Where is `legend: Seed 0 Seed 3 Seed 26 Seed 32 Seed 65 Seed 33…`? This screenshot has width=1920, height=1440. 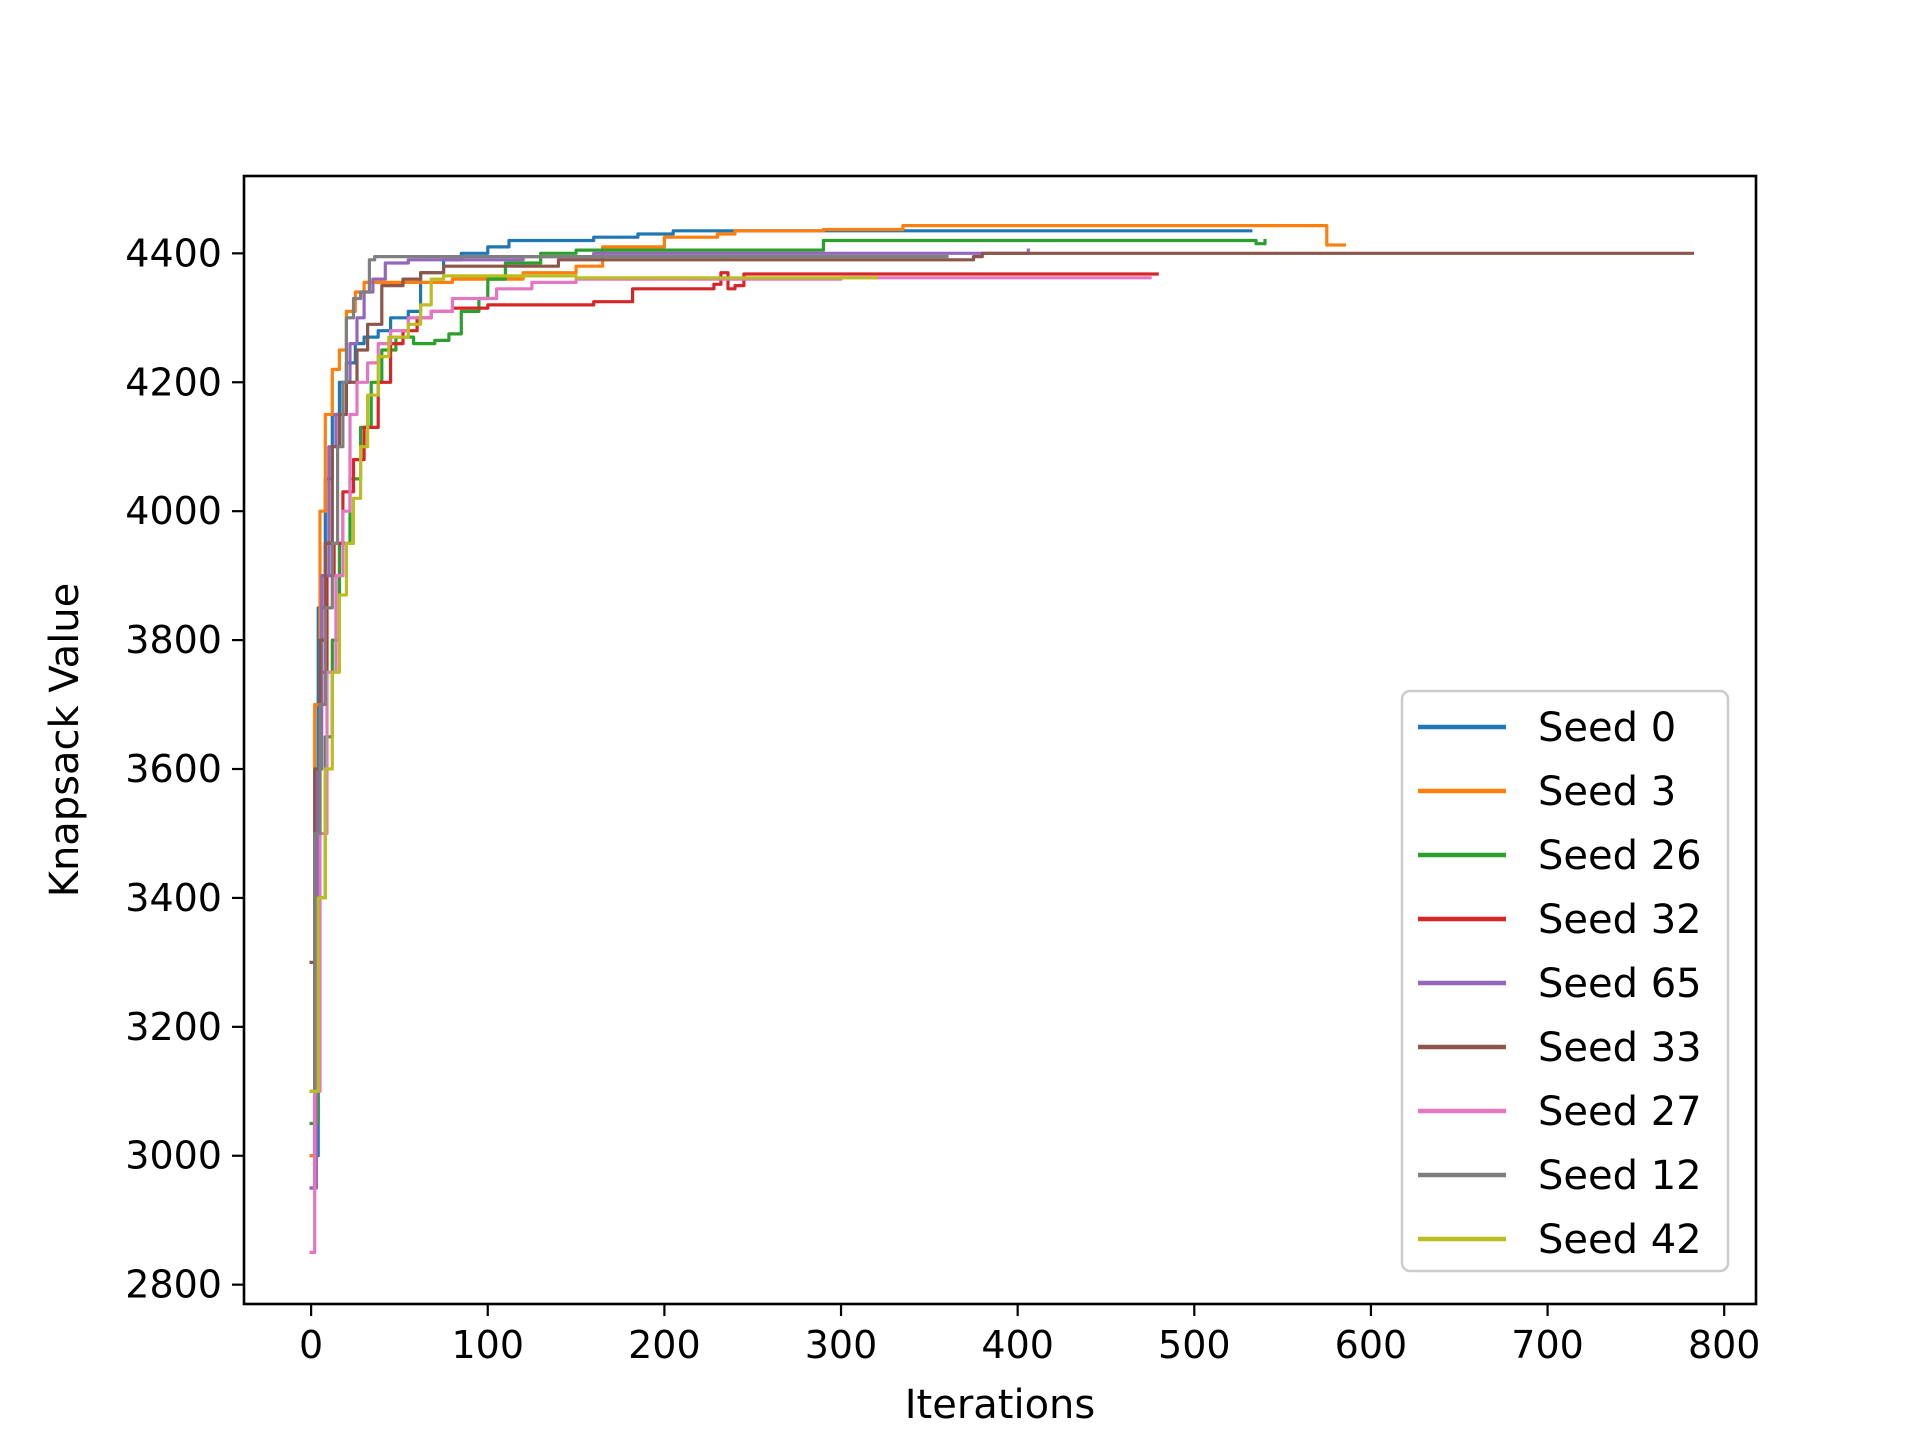
legend: Seed 0 Seed 3 Seed 26 Seed 32 Seed 65 Seed 33… is located at coordinates (1565, 981).